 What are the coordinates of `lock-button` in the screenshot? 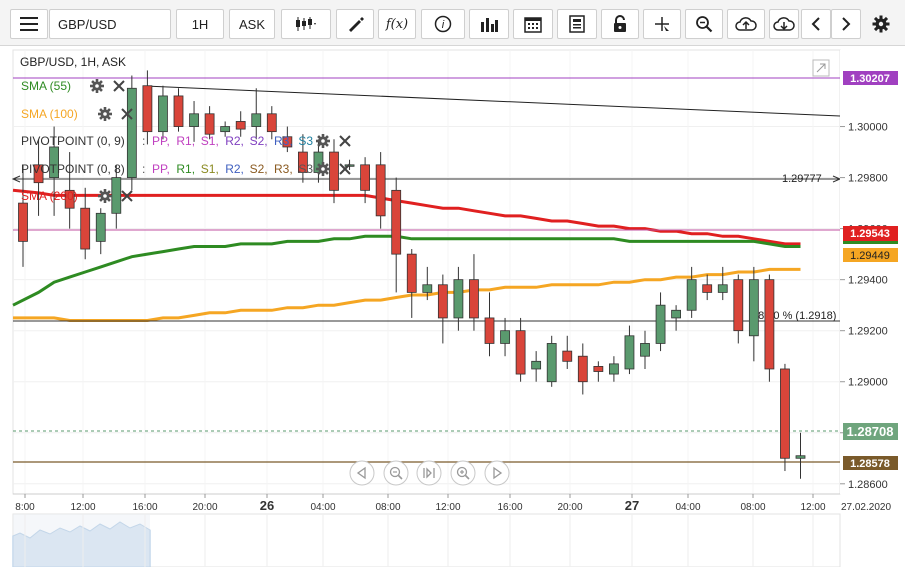 It's located at (620, 24).